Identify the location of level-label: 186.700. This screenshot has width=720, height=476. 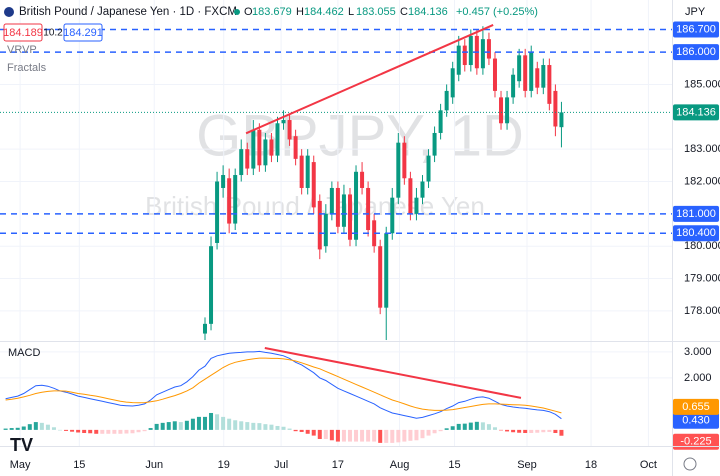
(696, 29).